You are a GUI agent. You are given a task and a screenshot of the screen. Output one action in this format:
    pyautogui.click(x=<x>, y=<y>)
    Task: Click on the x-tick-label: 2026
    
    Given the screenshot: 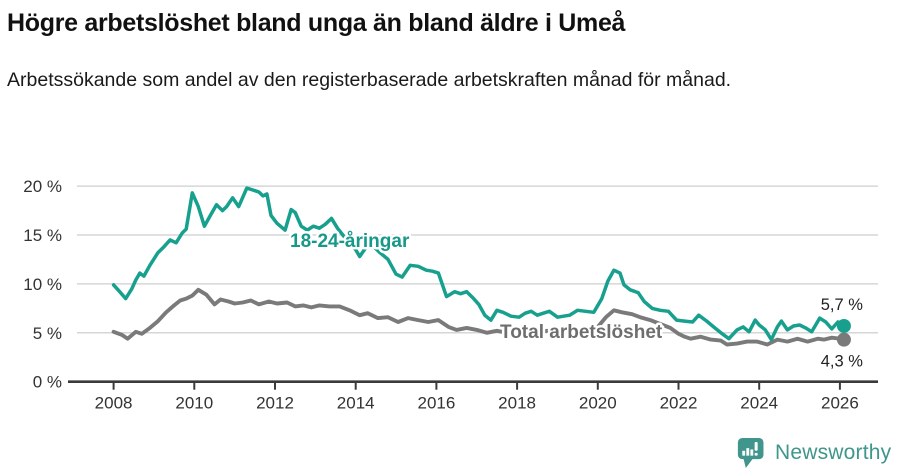 What is the action you would take?
    pyautogui.click(x=840, y=403)
    